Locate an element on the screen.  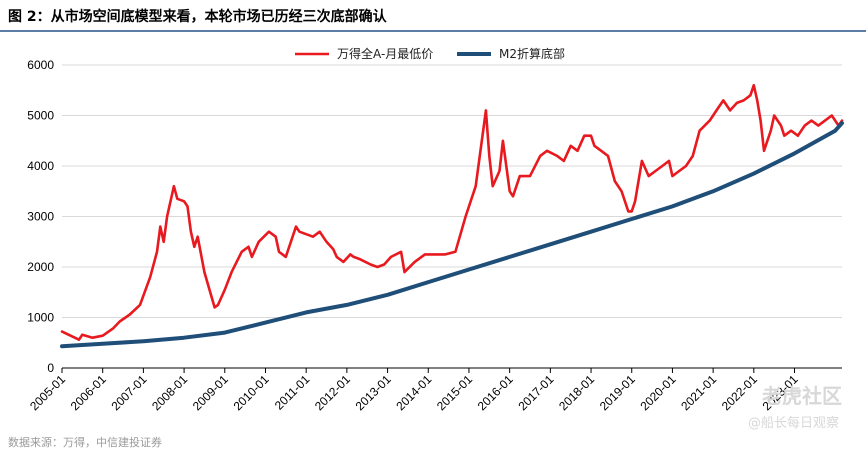
title-rule is located at coordinates (433, 31).